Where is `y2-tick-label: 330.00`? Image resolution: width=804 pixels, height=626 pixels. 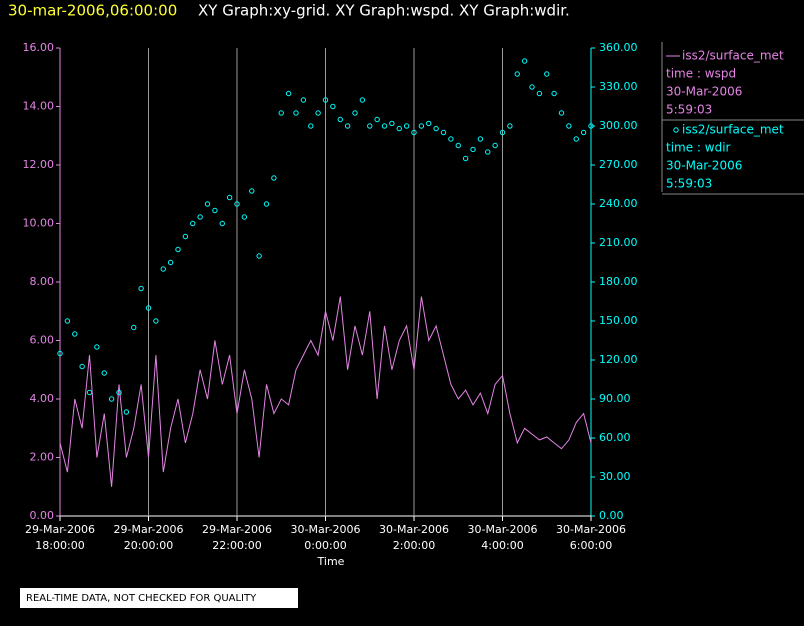
y2-tick-label: 330.00 is located at coordinates (618, 86).